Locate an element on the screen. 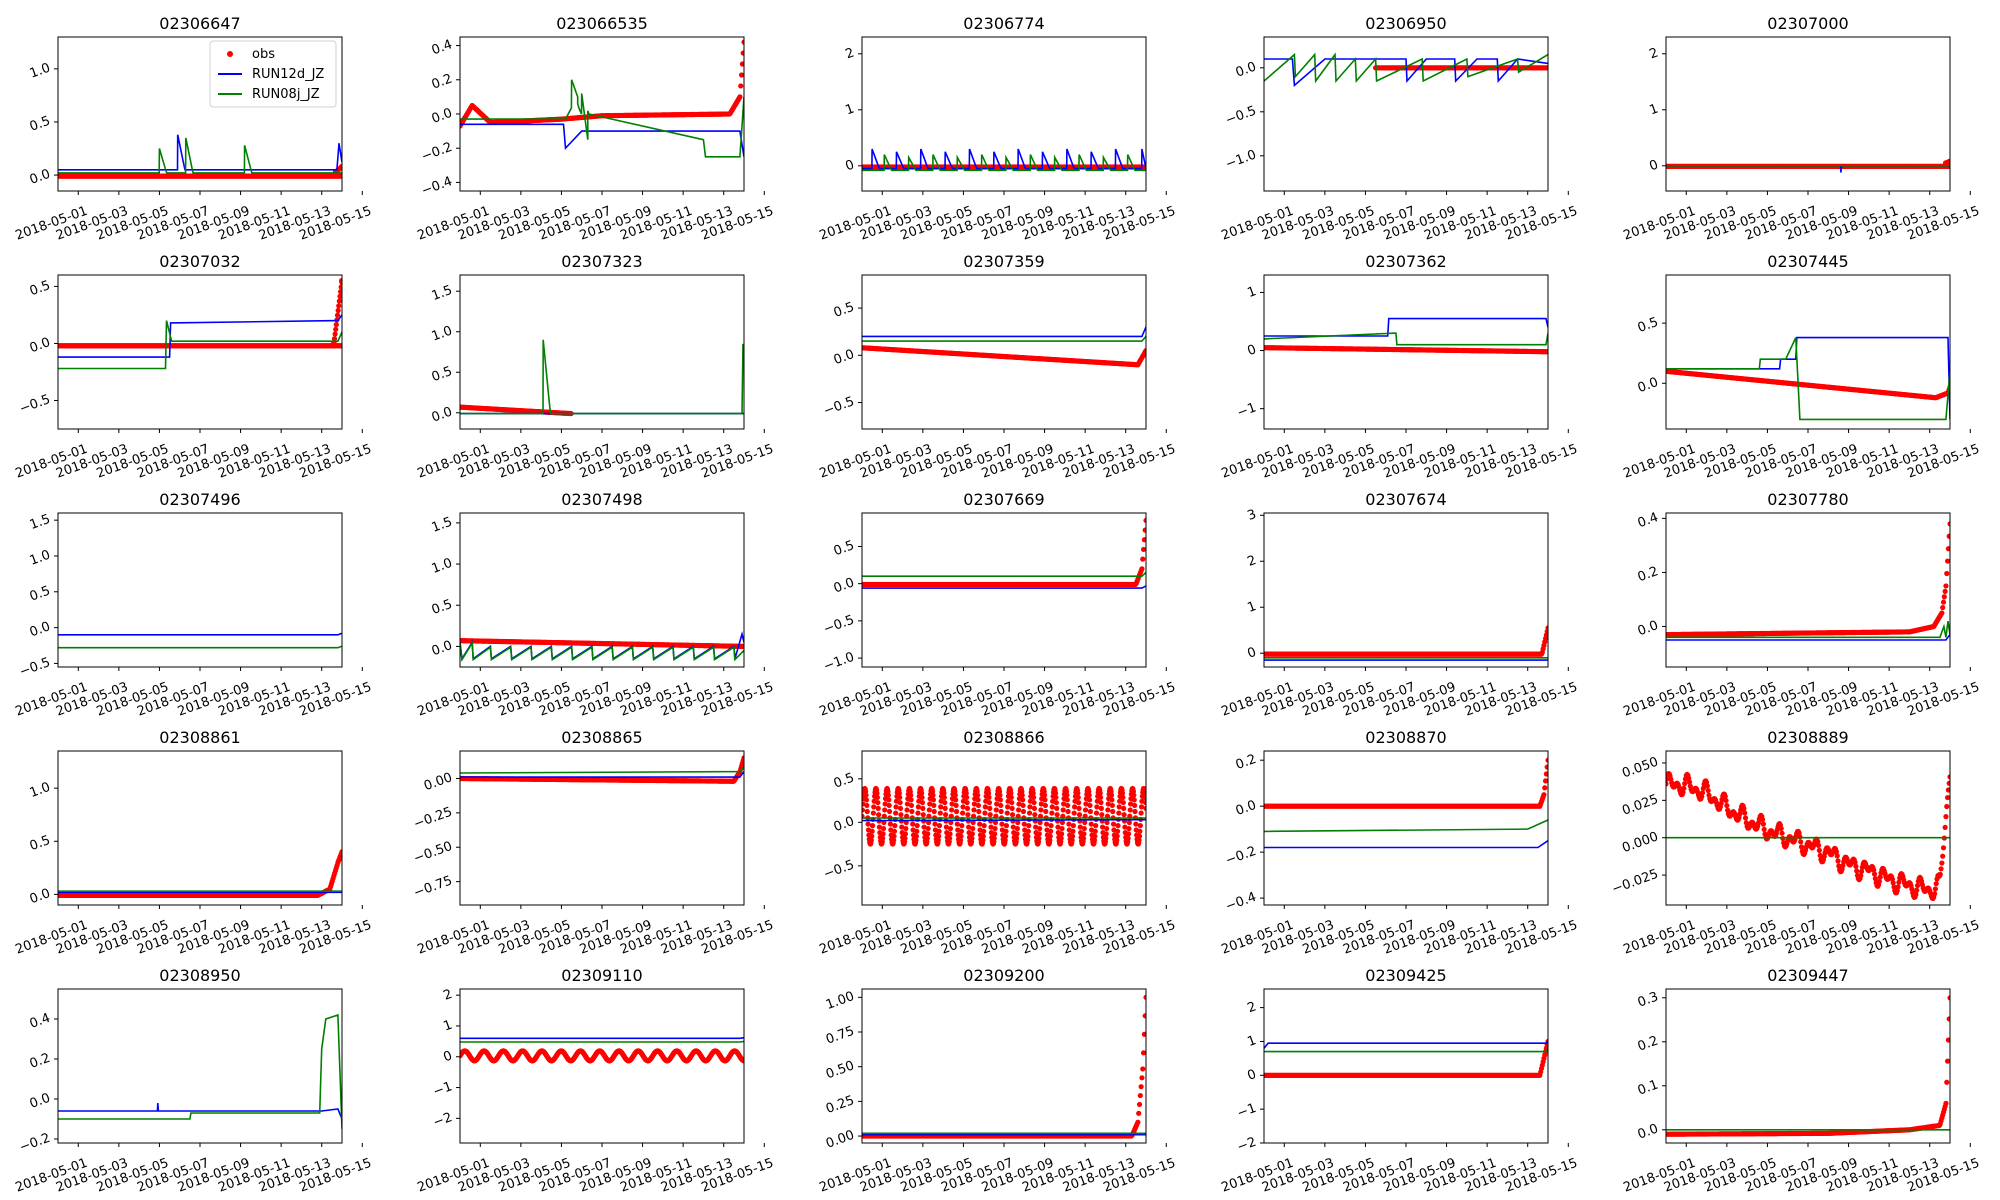 The image size is (2000, 1200). subplot-title: 02307323 is located at coordinates (601, 261).